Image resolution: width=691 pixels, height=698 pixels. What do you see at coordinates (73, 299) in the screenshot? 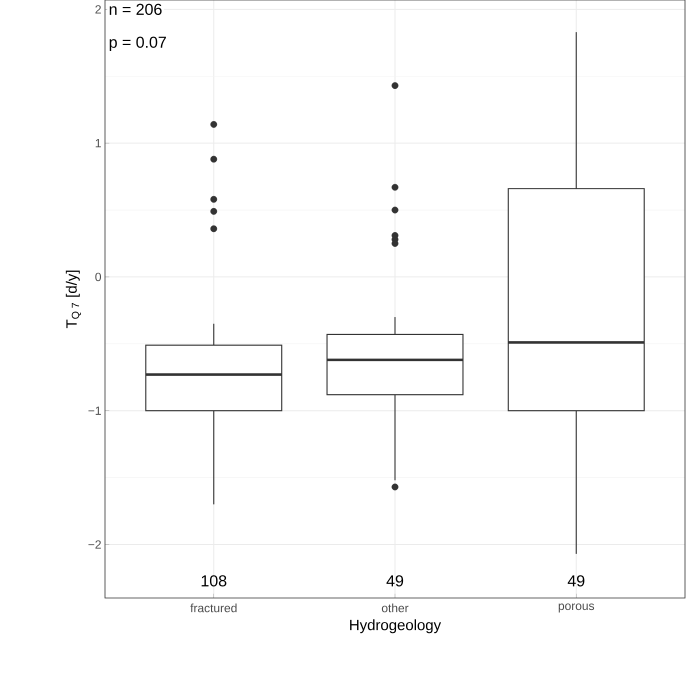
I see `y-axis-title: T$_{Q 7}$ [d/y]` at bounding box center [73, 299].